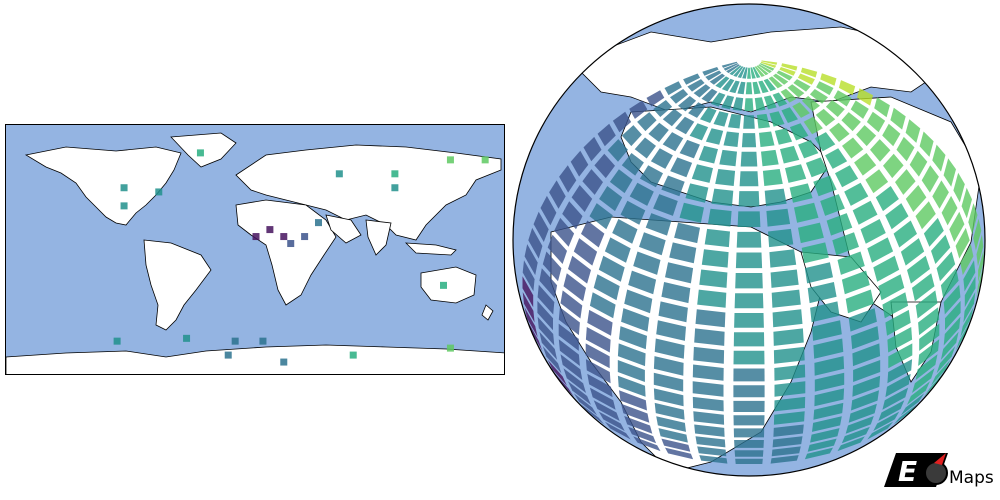 The image size is (1000, 500). I want to click on eomaps-logo: E Maps, so click(936, 471).